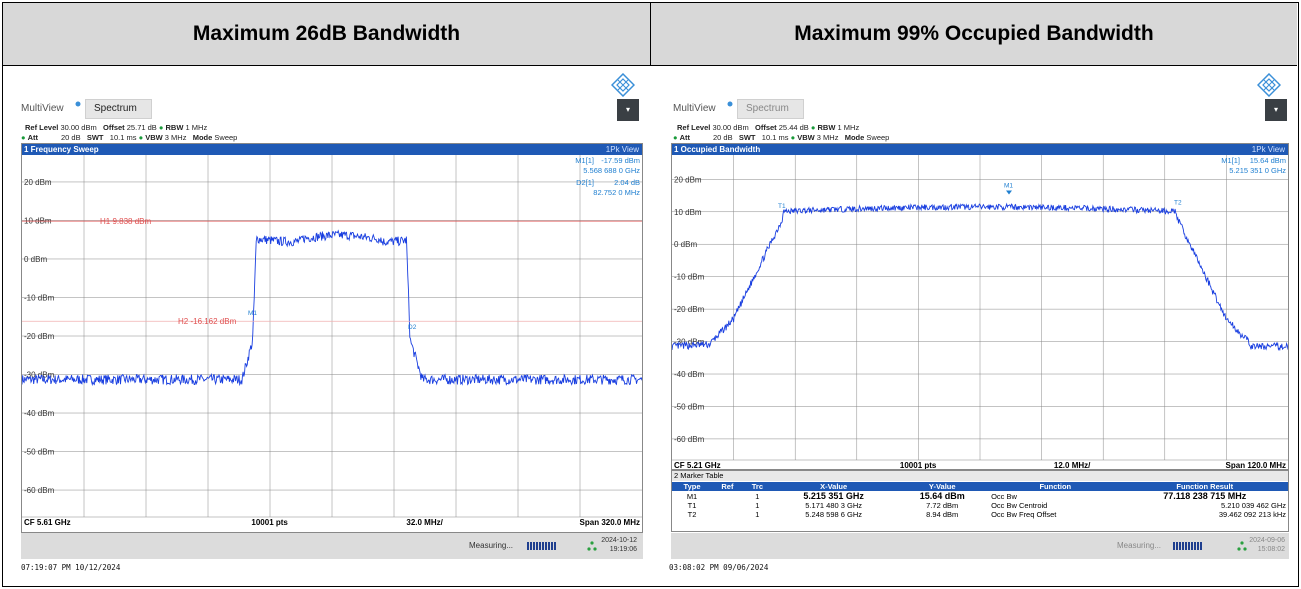 The height and width of the screenshot is (589, 1301). What do you see at coordinates (1268, 160) in the screenshot?
I see `marker-readout-value: 15.64 dBm` at bounding box center [1268, 160].